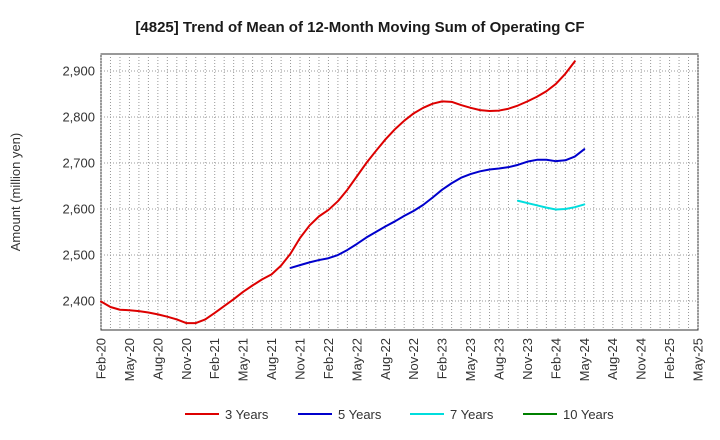 The image size is (720, 440). I want to click on x-tick-label: Nov-23, so click(527, 359).